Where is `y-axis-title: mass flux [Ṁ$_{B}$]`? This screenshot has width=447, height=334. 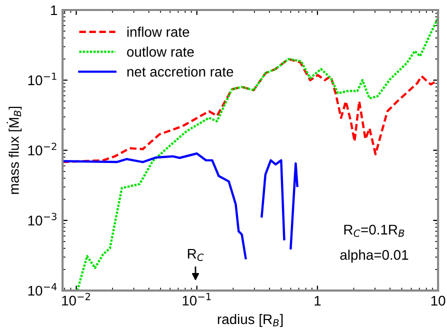 y-axis-title: mass flux [Ṁ$_{B}$] is located at coordinates (14, 150).